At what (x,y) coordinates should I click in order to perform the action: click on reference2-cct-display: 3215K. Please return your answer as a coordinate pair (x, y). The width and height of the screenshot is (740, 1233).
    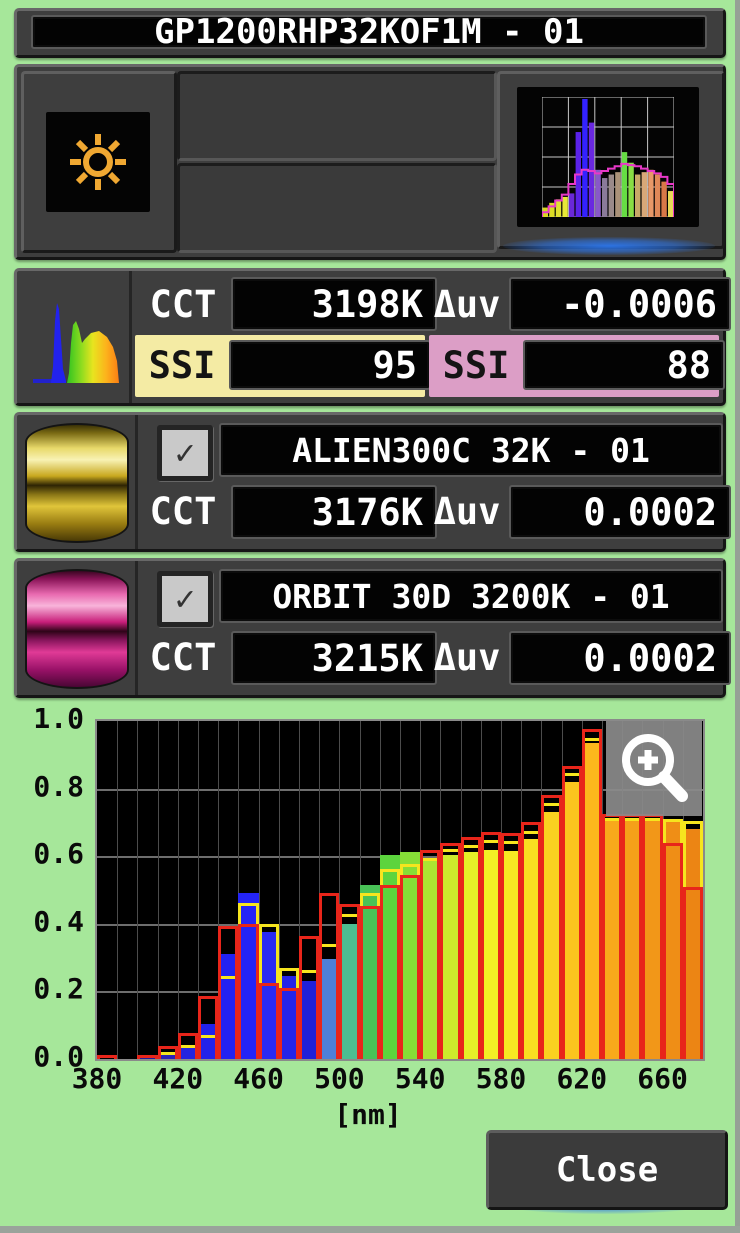
    Looking at the image, I should click on (334, 658).